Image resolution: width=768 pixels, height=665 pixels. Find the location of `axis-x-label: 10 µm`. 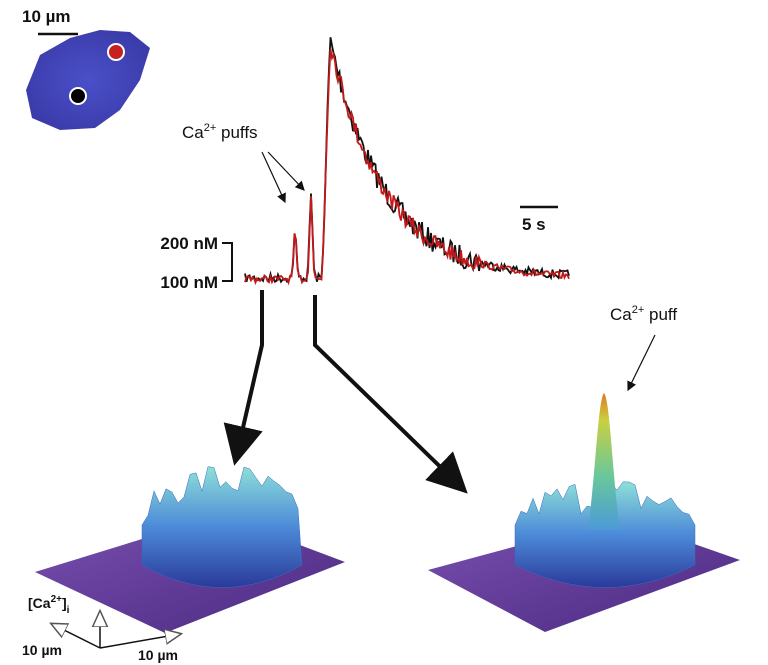

axis-x-label: 10 µm is located at coordinates (42, 650).